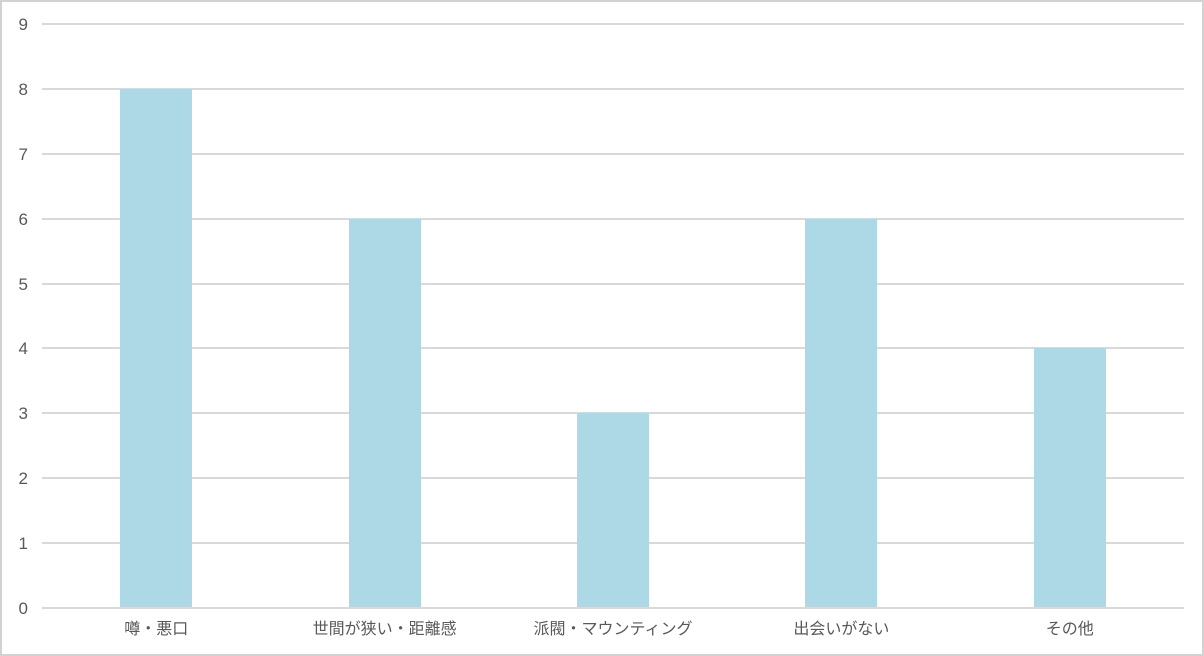  I want to click on x-category-label: 出会いがない, so click(841, 629).